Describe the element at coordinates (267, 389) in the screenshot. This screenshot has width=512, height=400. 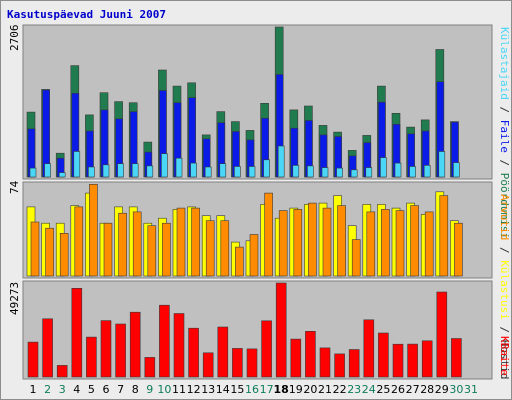
I see `day-label: 17` at that location.